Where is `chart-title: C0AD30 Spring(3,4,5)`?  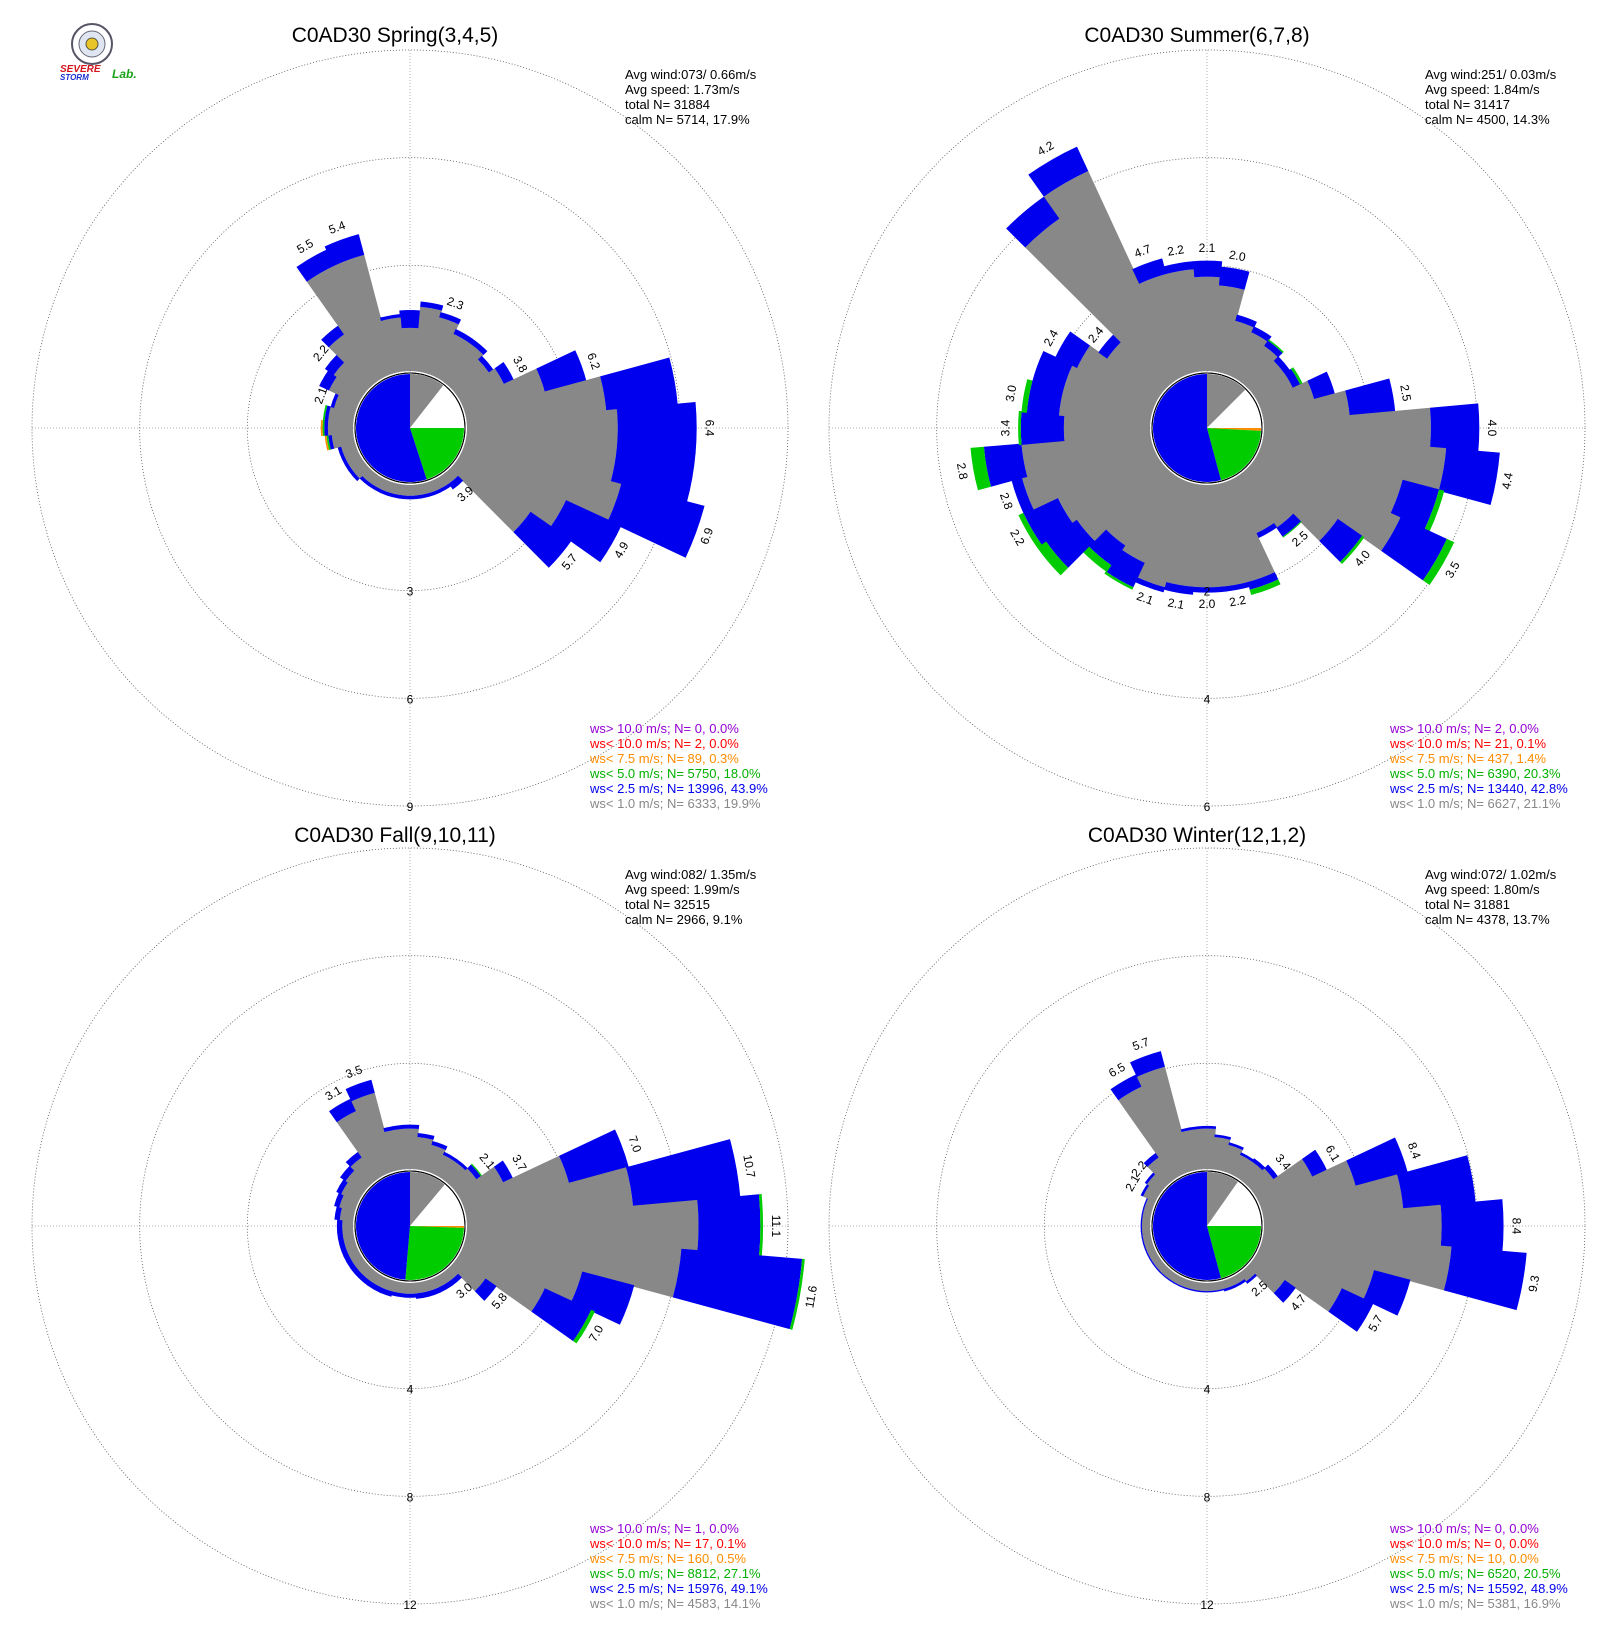 chart-title: C0AD30 Spring(3,4,5) is located at coordinates (395, 35).